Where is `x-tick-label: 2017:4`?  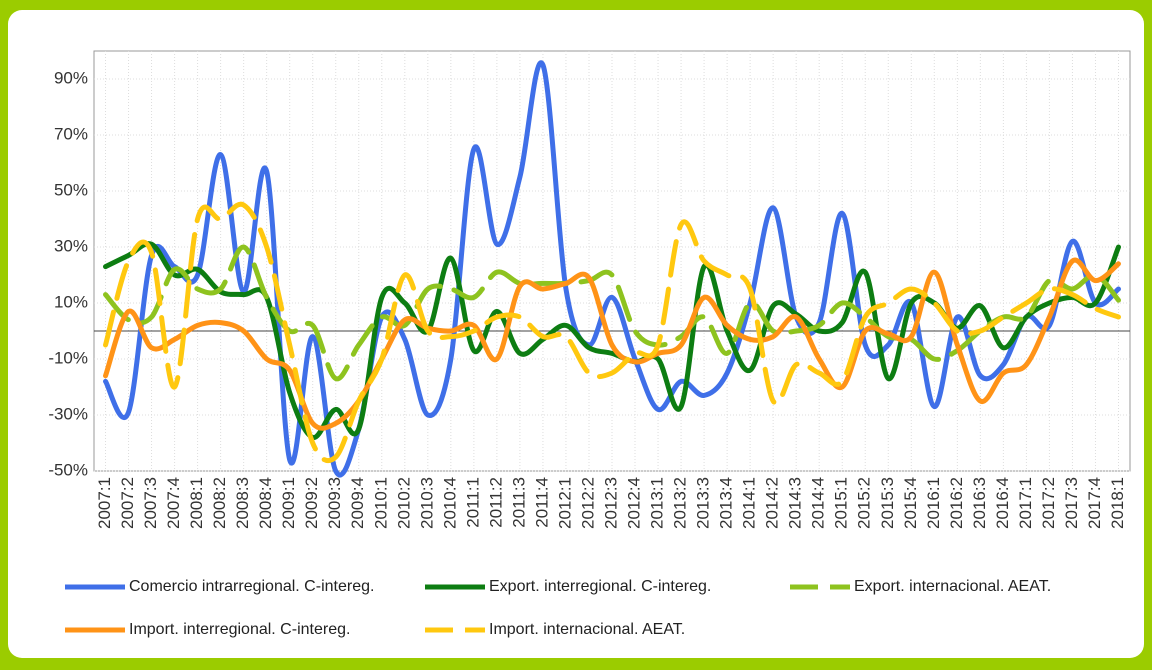
x-tick-label: 2017:4 is located at coordinates (1094, 503).